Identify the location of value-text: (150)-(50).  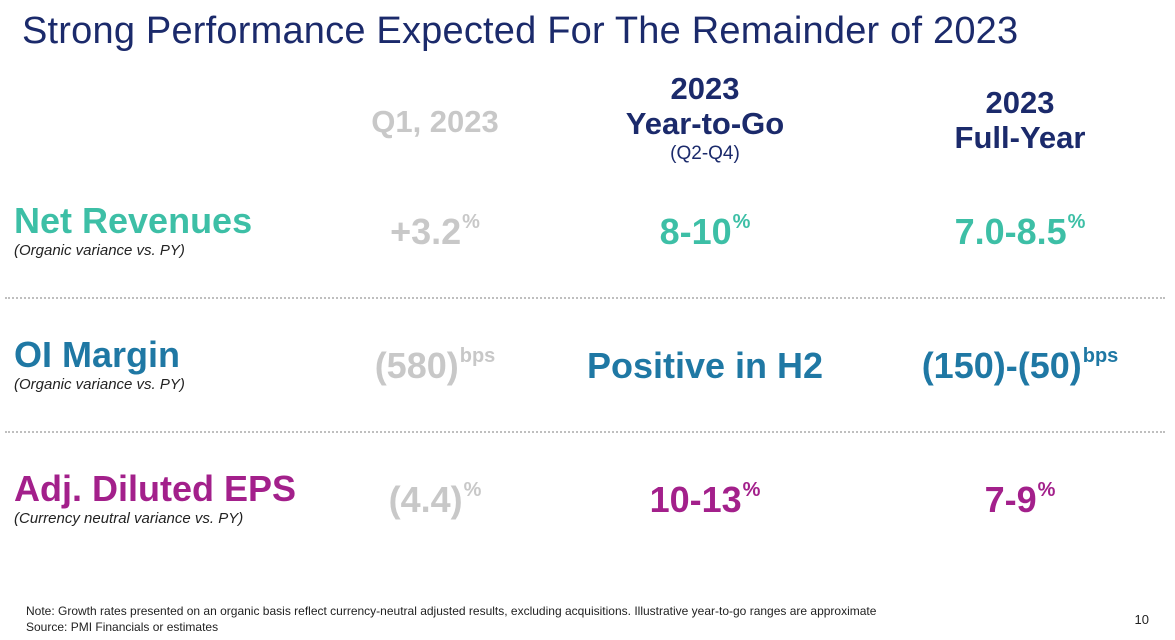
(1001, 365).